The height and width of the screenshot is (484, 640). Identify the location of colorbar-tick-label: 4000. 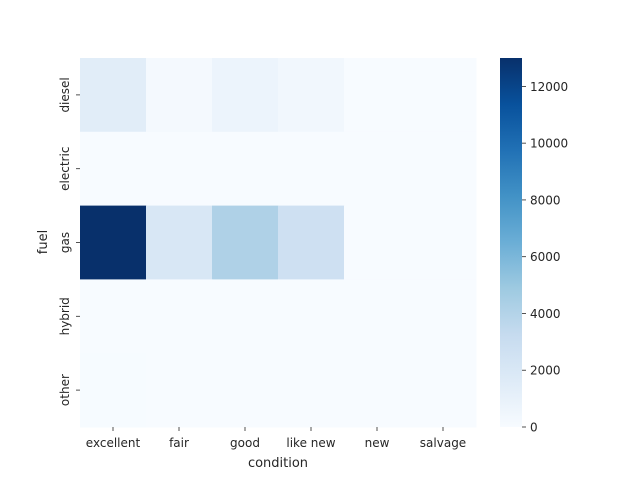
(545, 314).